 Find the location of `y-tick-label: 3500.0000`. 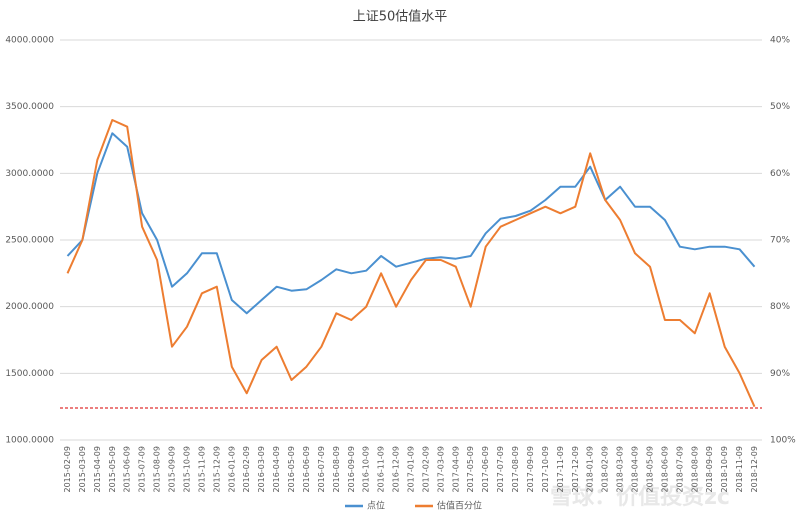

y-tick-label: 3500.0000 is located at coordinates (29, 107).